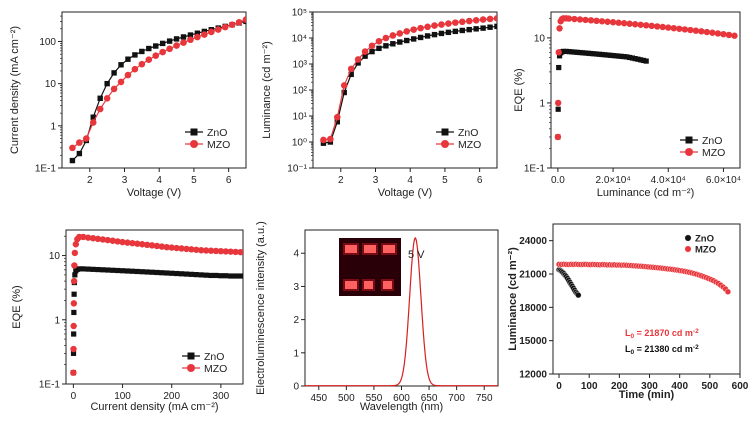  I want to click on x-tick-label: 200, so click(619, 386).